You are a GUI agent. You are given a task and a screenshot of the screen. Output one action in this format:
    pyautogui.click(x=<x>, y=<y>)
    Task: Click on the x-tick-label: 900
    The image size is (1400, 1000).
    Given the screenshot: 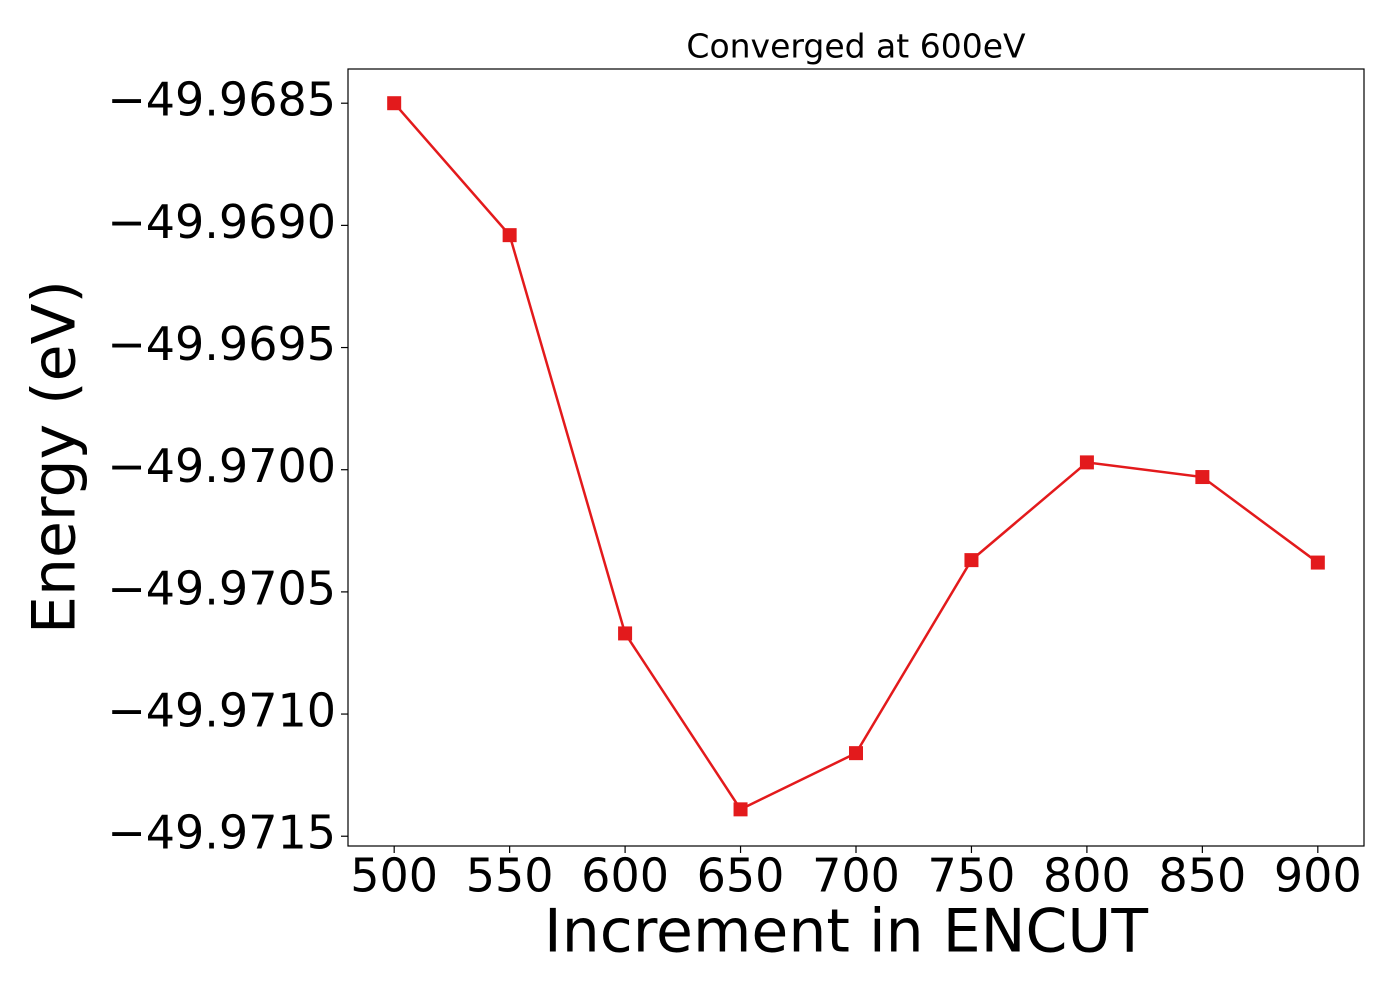 What is the action you would take?
    pyautogui.click(x=1318, y=876)
    